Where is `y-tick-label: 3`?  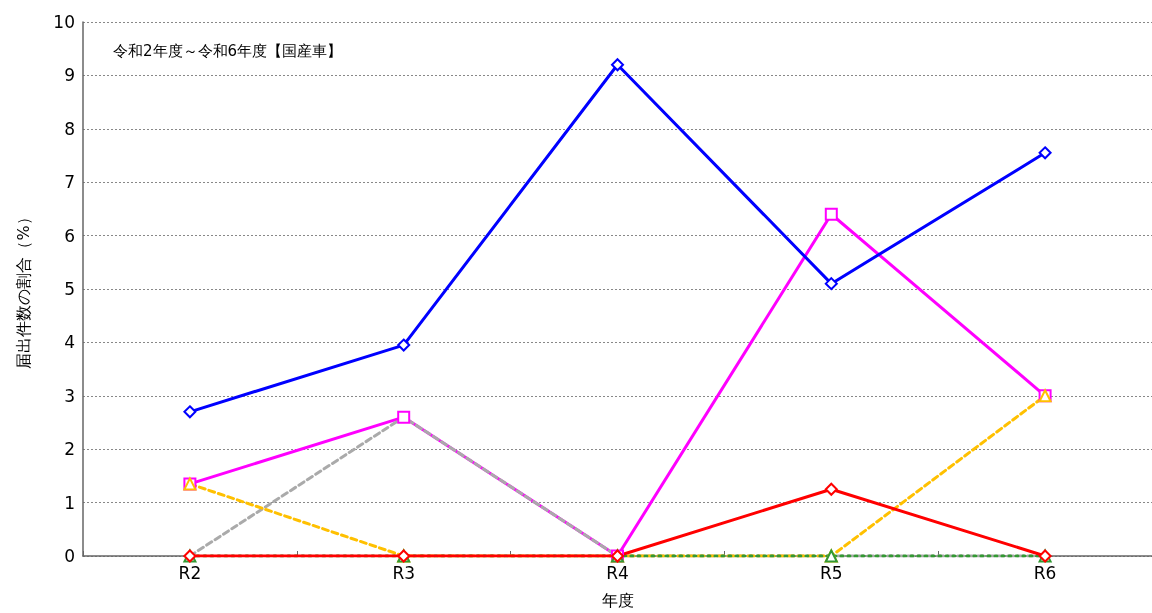 y-tick-label: 3 is located at coordinates (69, 395).